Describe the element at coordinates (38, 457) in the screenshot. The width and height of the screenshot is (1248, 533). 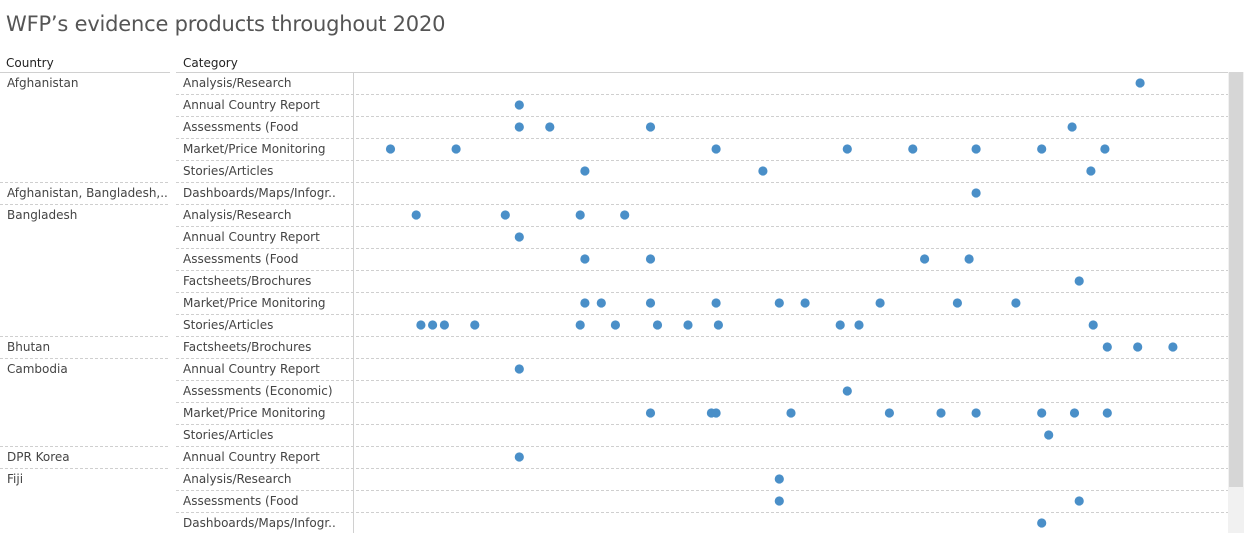
I see `country-label: DPR Korea` at that location.